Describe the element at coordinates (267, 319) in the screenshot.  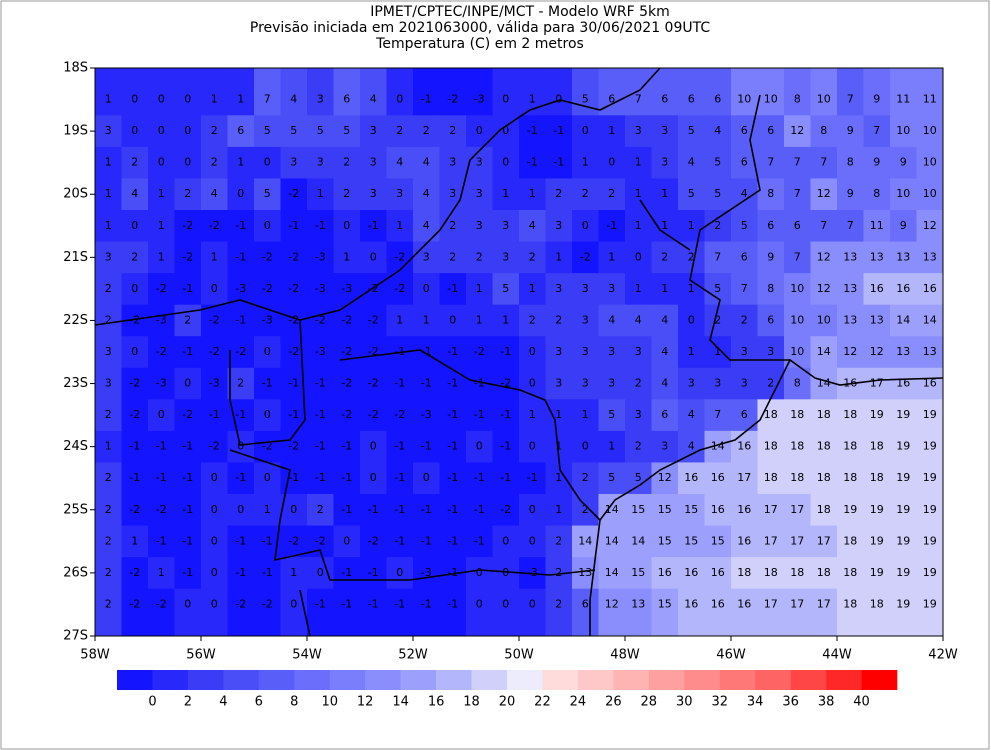
I see `temperature-label: -3` at that location.